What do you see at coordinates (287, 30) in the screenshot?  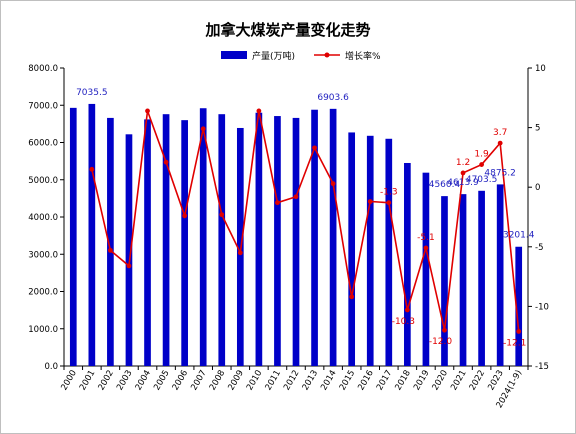 I see `chart-title: 加拿大煤炭产量变化走势` at bounding box center [287, 30].